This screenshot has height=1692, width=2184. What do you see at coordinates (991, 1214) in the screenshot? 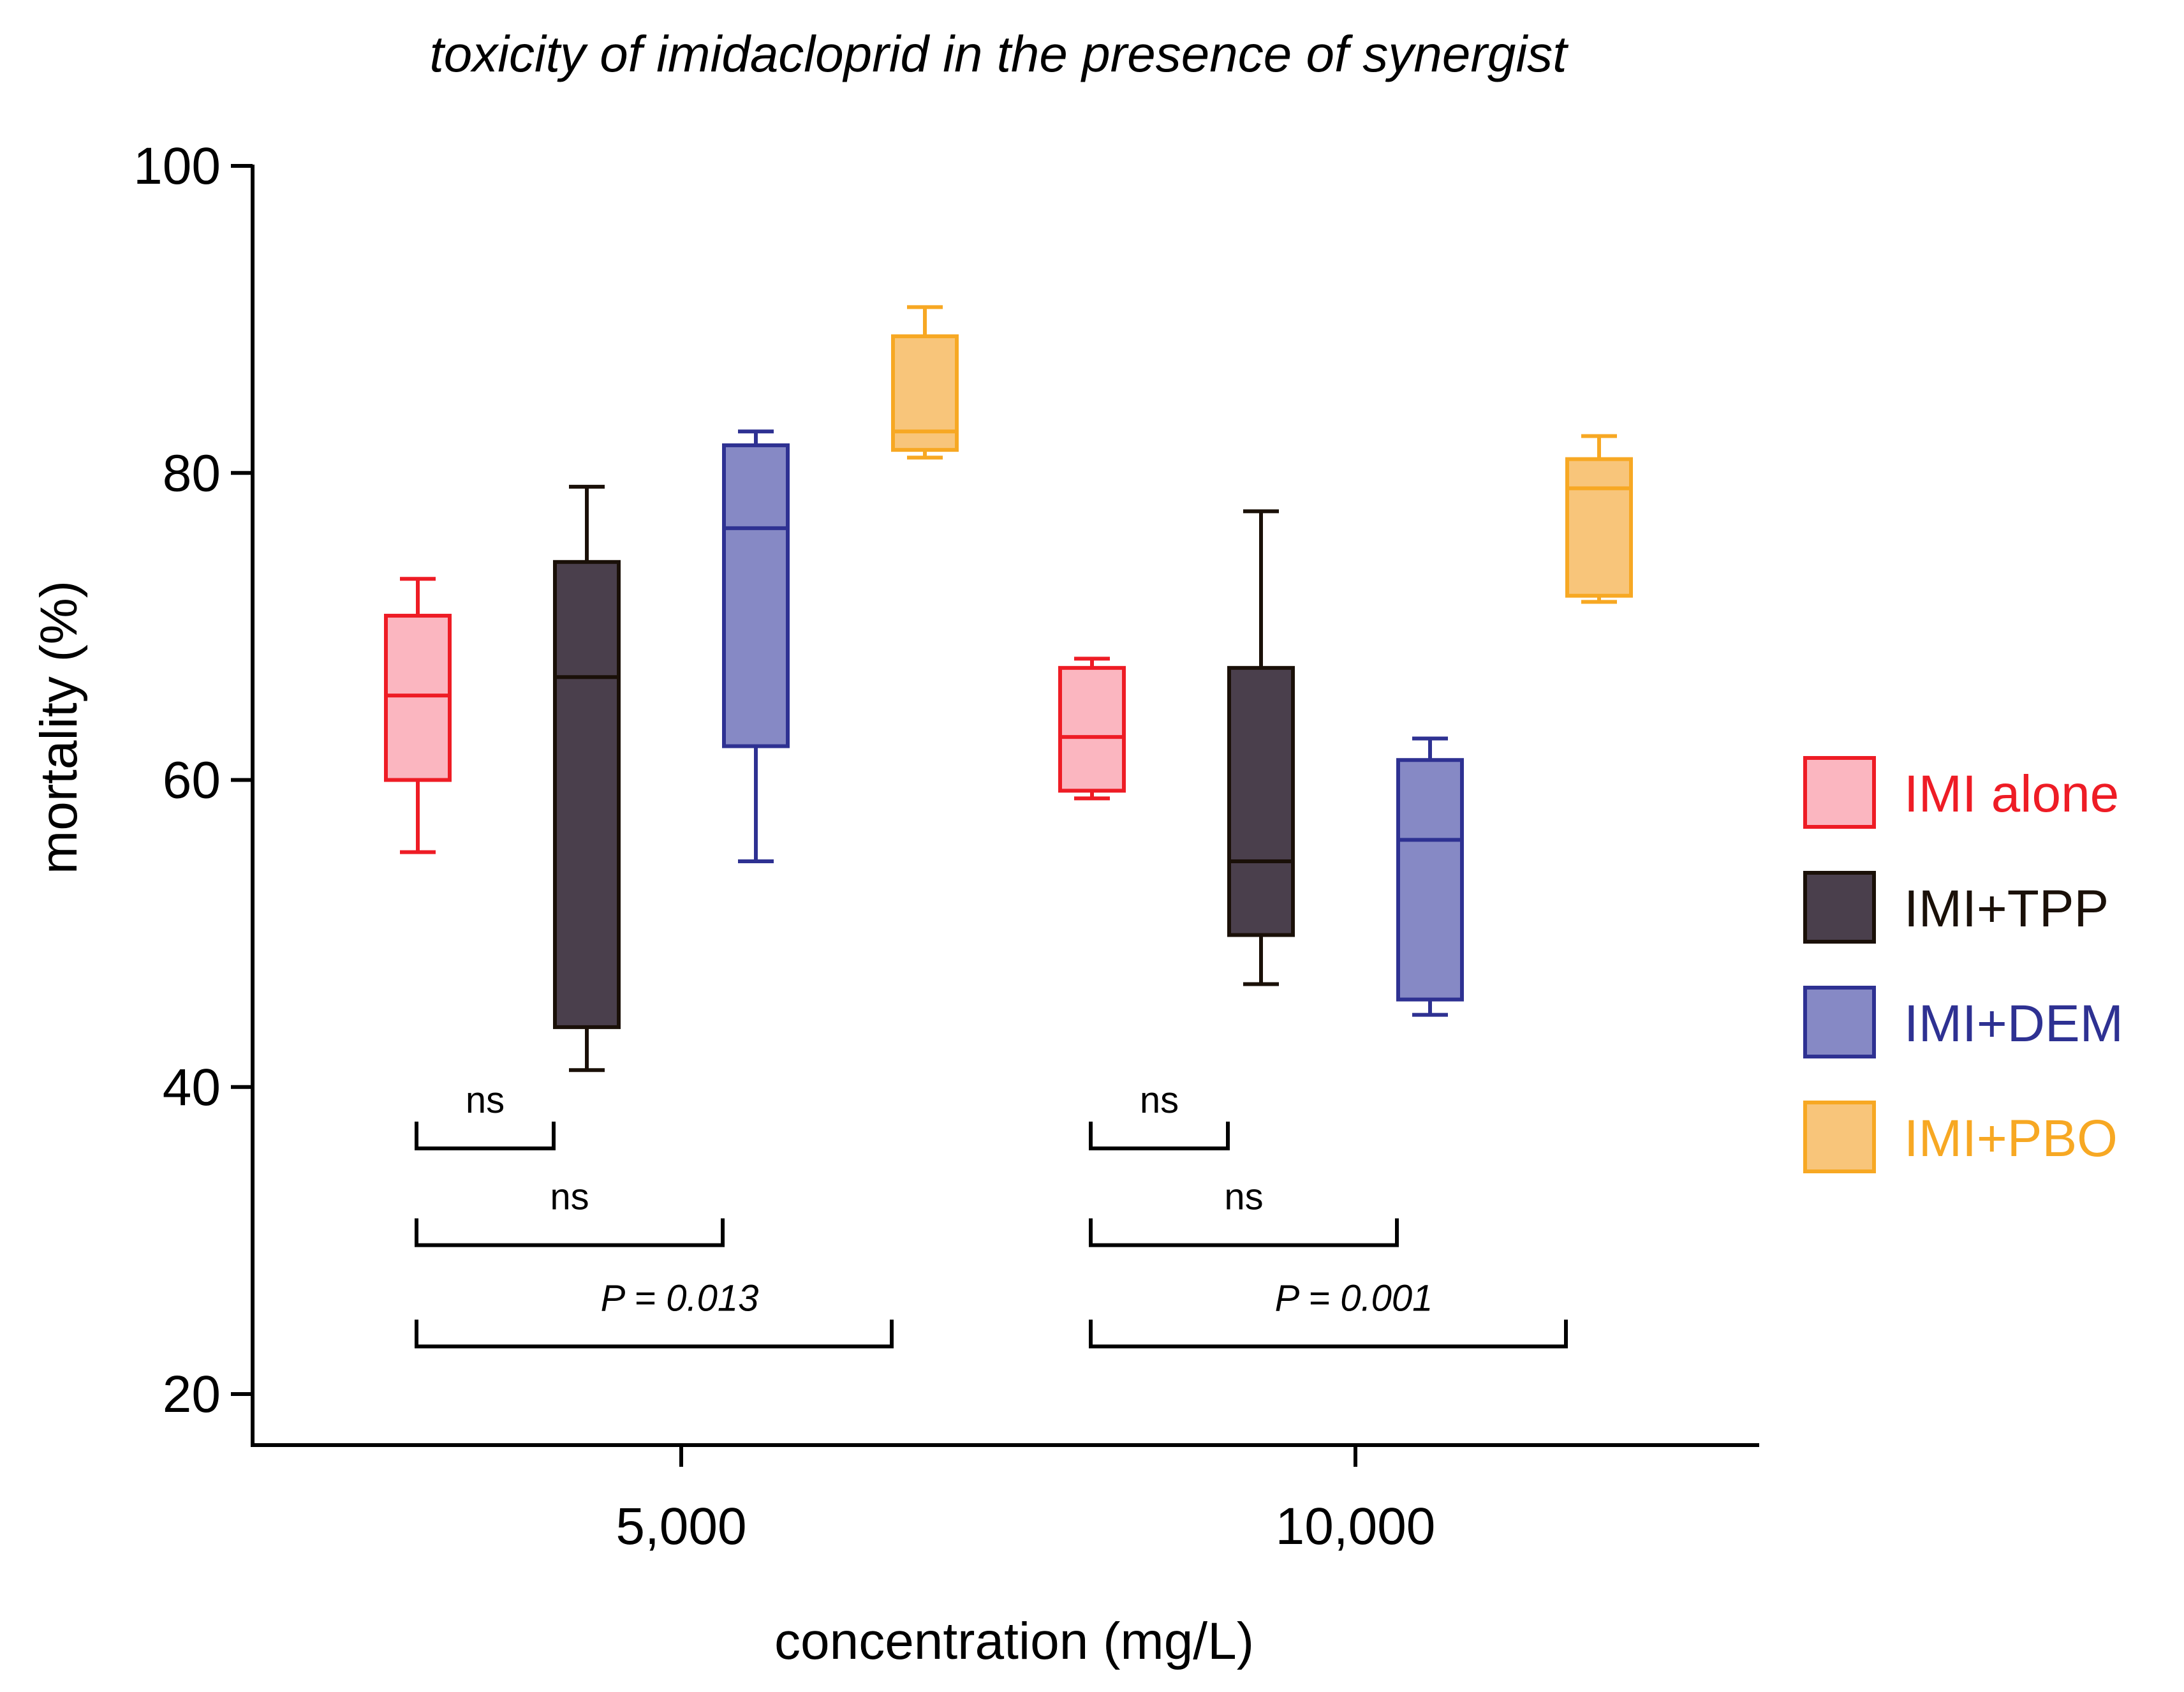
I see `significance-annotations: ns ns P = 0.013 ns ns P = 0.001` at bounding box center [991, 1214].